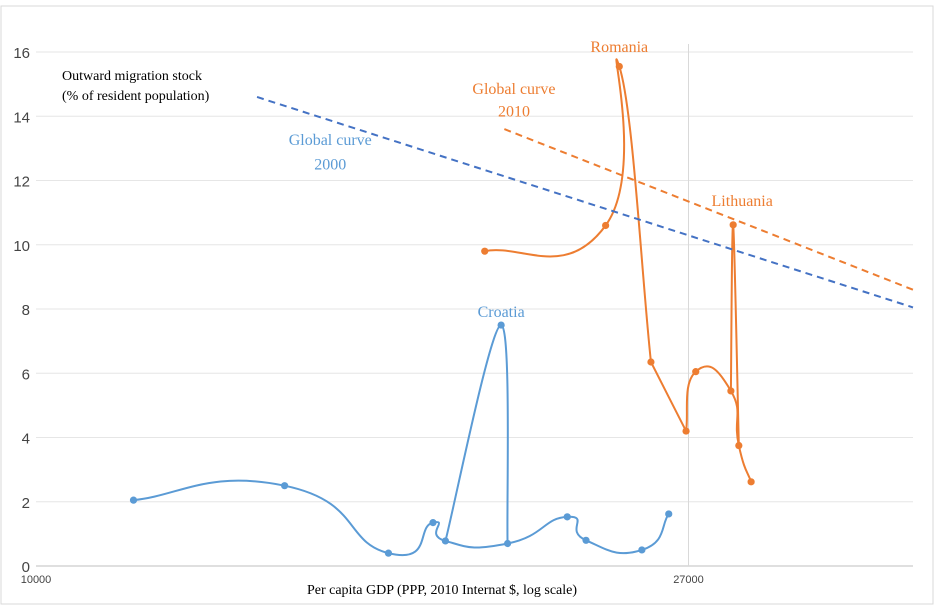 The width and height of the screenshot is (935, 616). What do you see at coordinates (21, 117) in the screenshot?
I see `y-tick-label: 14` at bounding box center [21, 117].